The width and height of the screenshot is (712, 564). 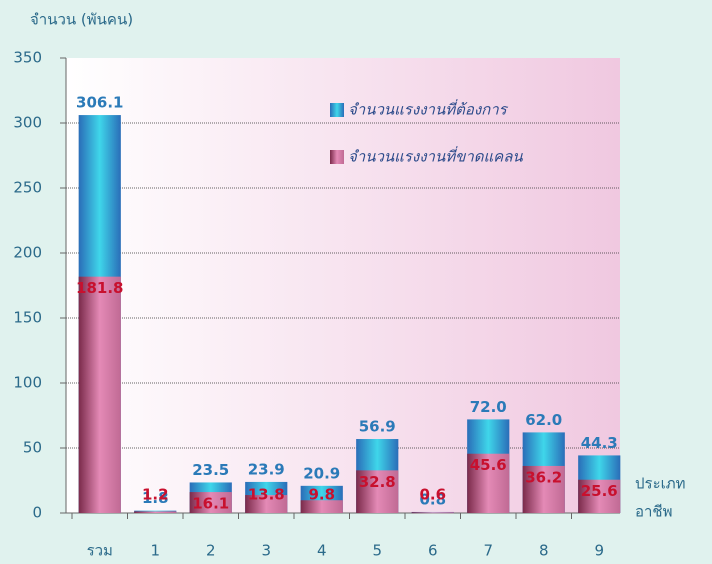 What do you see at coordinates (37, 513) in the screenshot?
I see `y-tick-label: 0` at bounding box center [37, 513].